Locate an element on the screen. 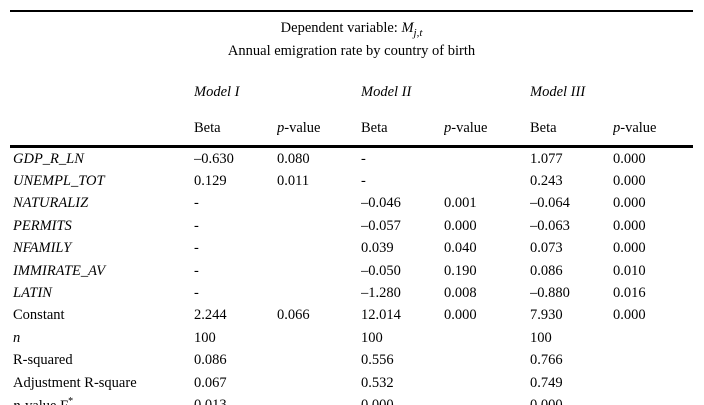  beta-value-cell: 0.067 is located at coordinates (210, 382).